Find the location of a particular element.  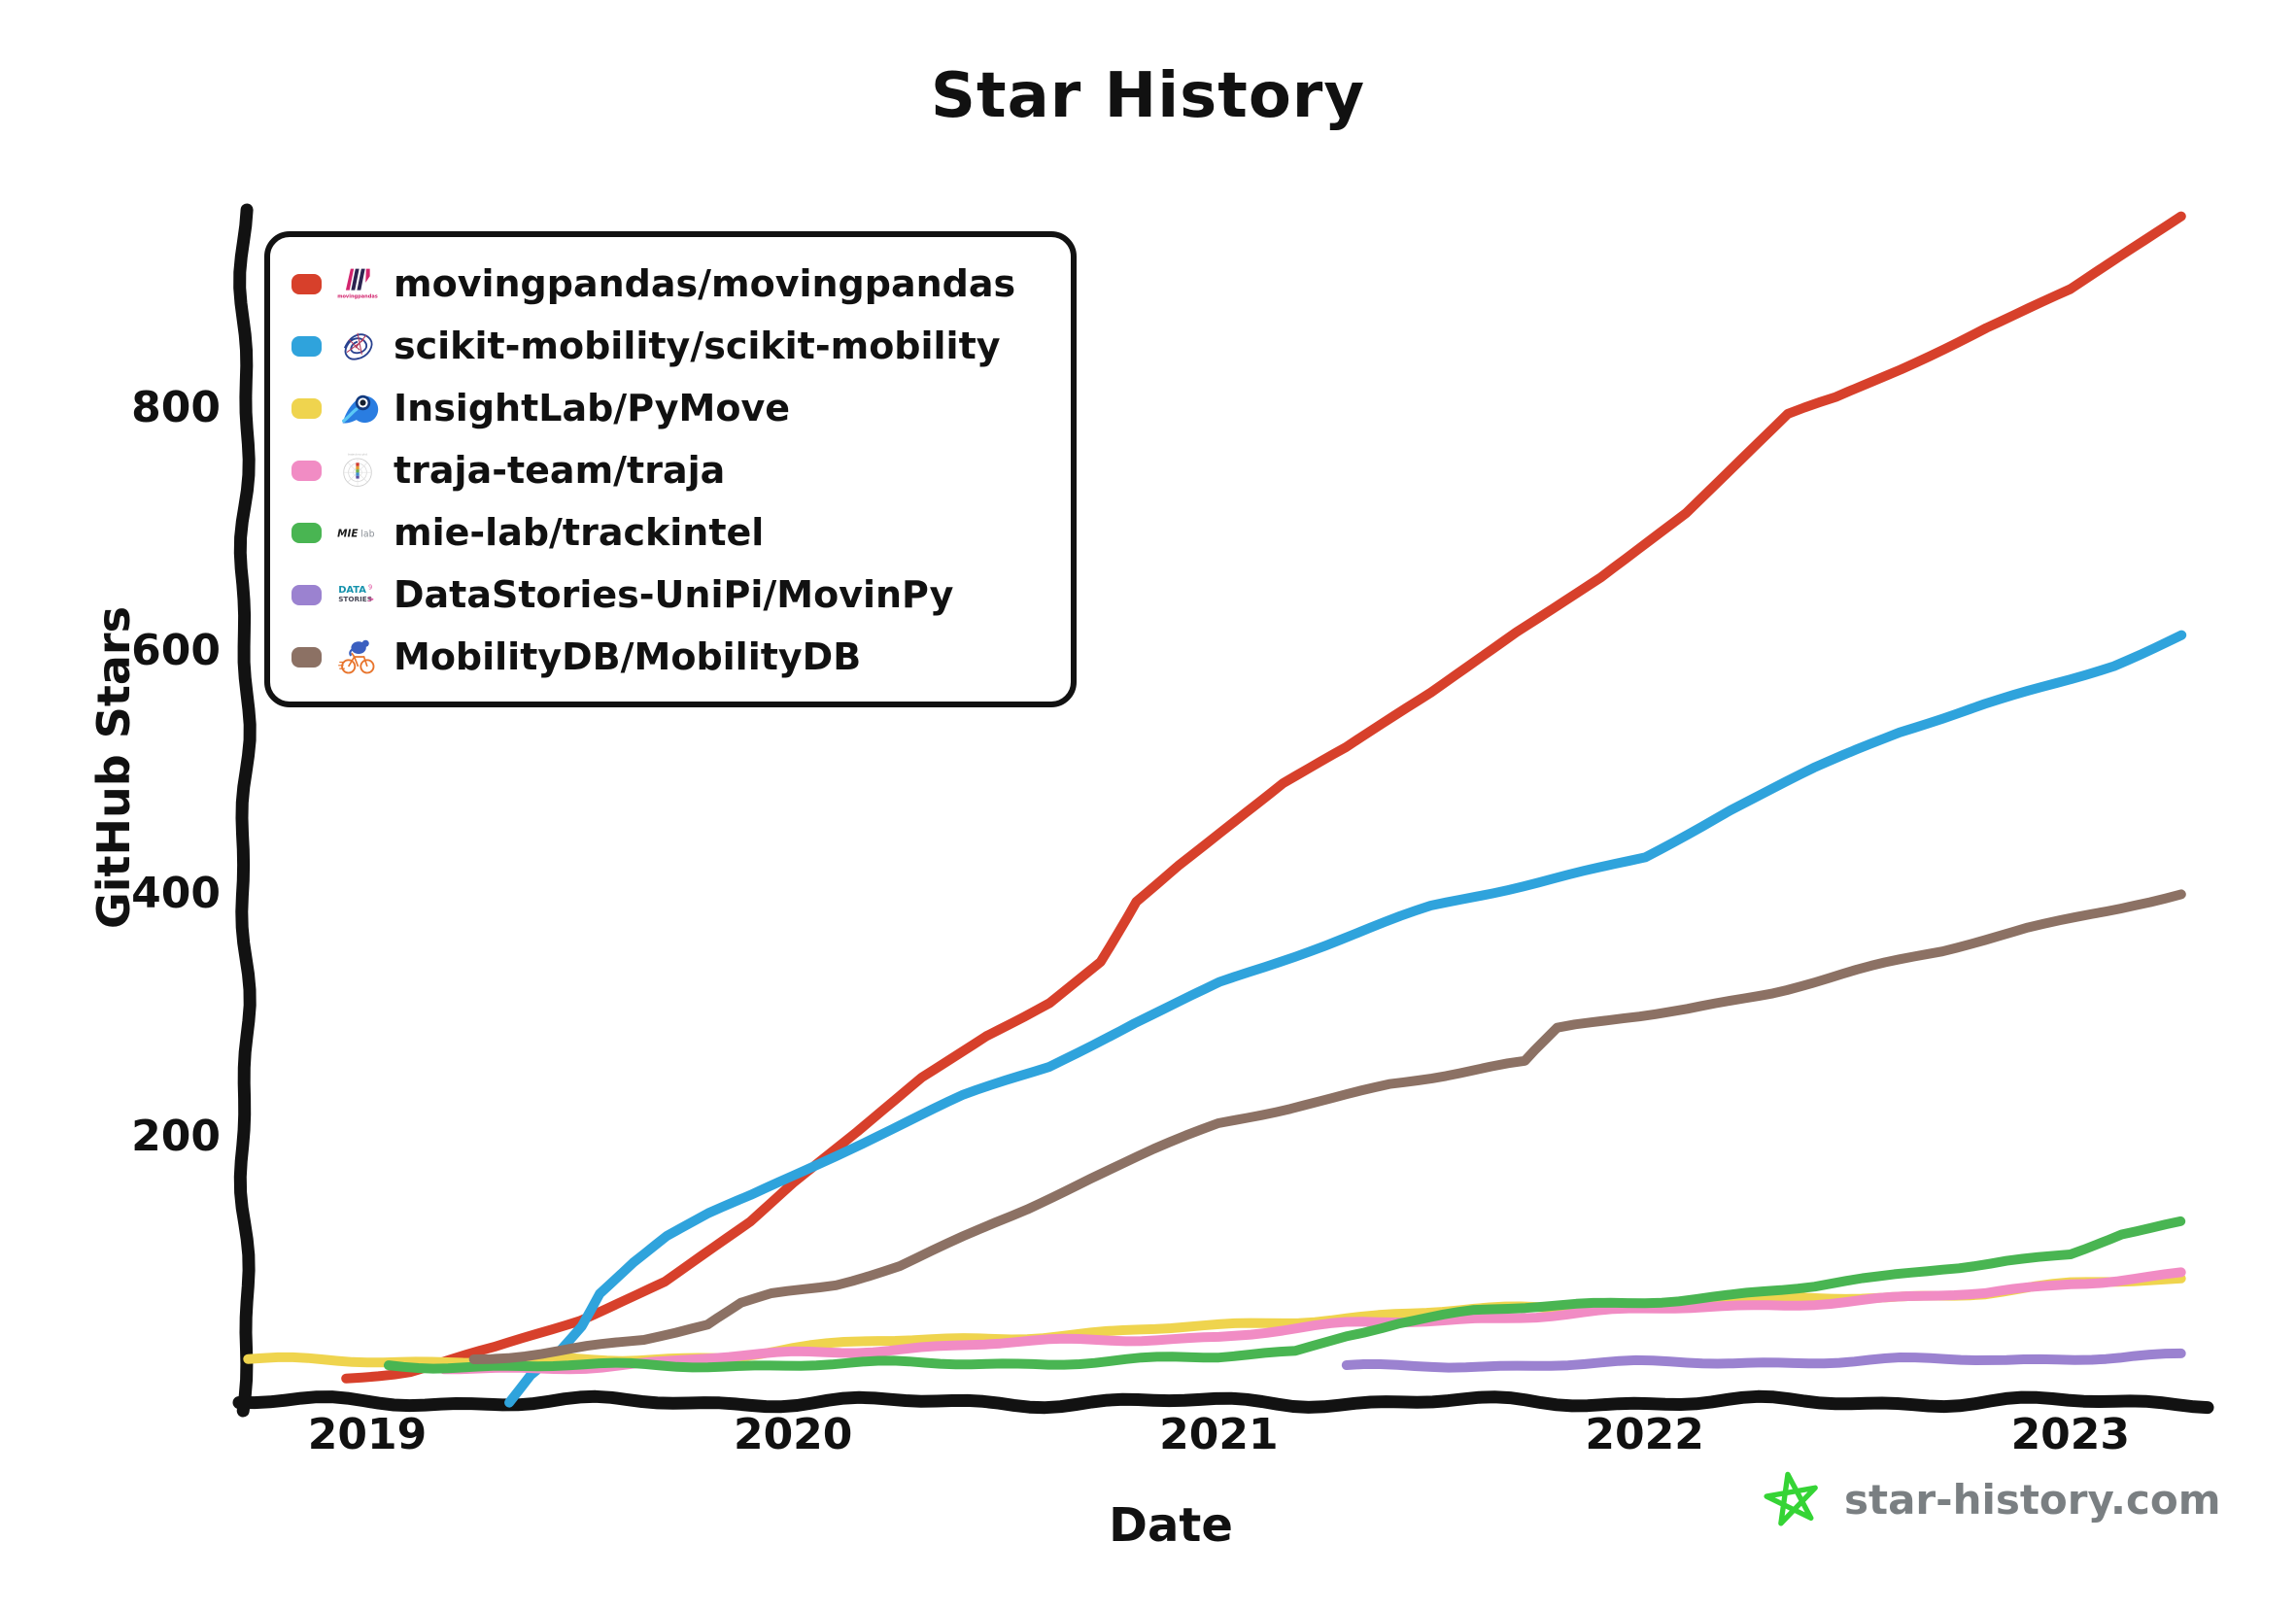

x-axis-title: Date is located at coordinates (1171, 1525).